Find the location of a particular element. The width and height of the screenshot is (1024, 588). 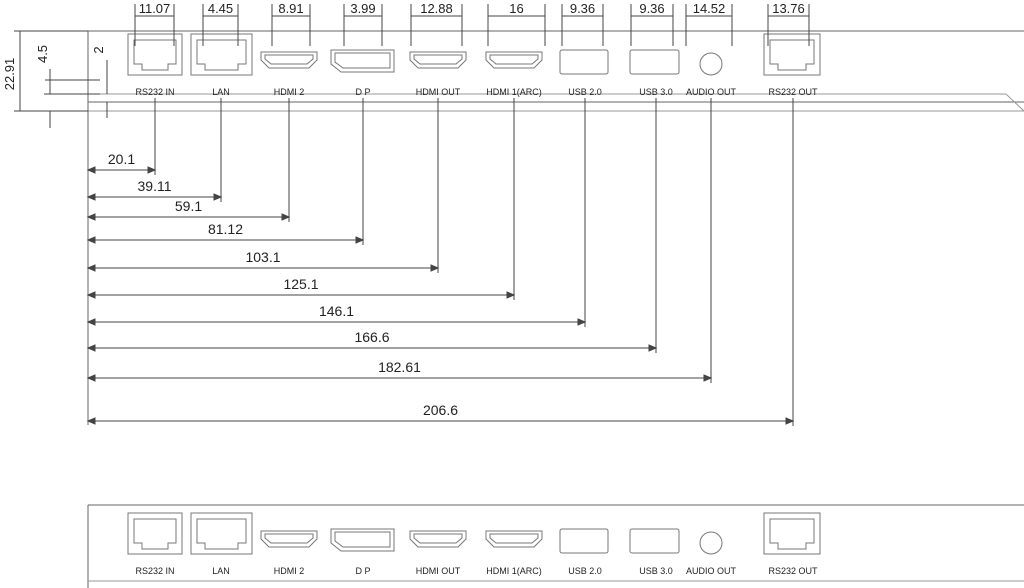

offset-dim-label: 81.12 is located at coordinates (225, 229).